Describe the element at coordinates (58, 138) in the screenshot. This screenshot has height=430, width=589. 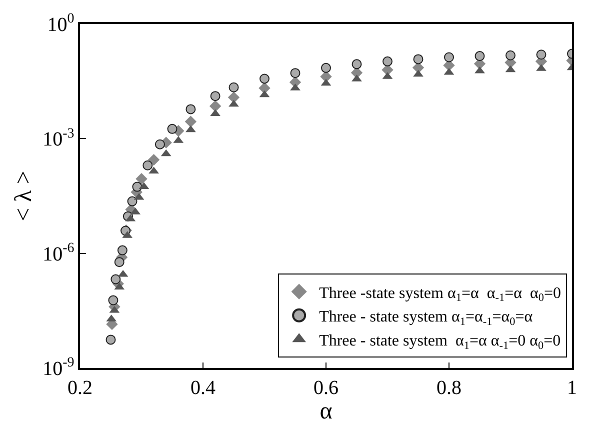
I see `y-tick-label: 10$^{-3}$` at that location.